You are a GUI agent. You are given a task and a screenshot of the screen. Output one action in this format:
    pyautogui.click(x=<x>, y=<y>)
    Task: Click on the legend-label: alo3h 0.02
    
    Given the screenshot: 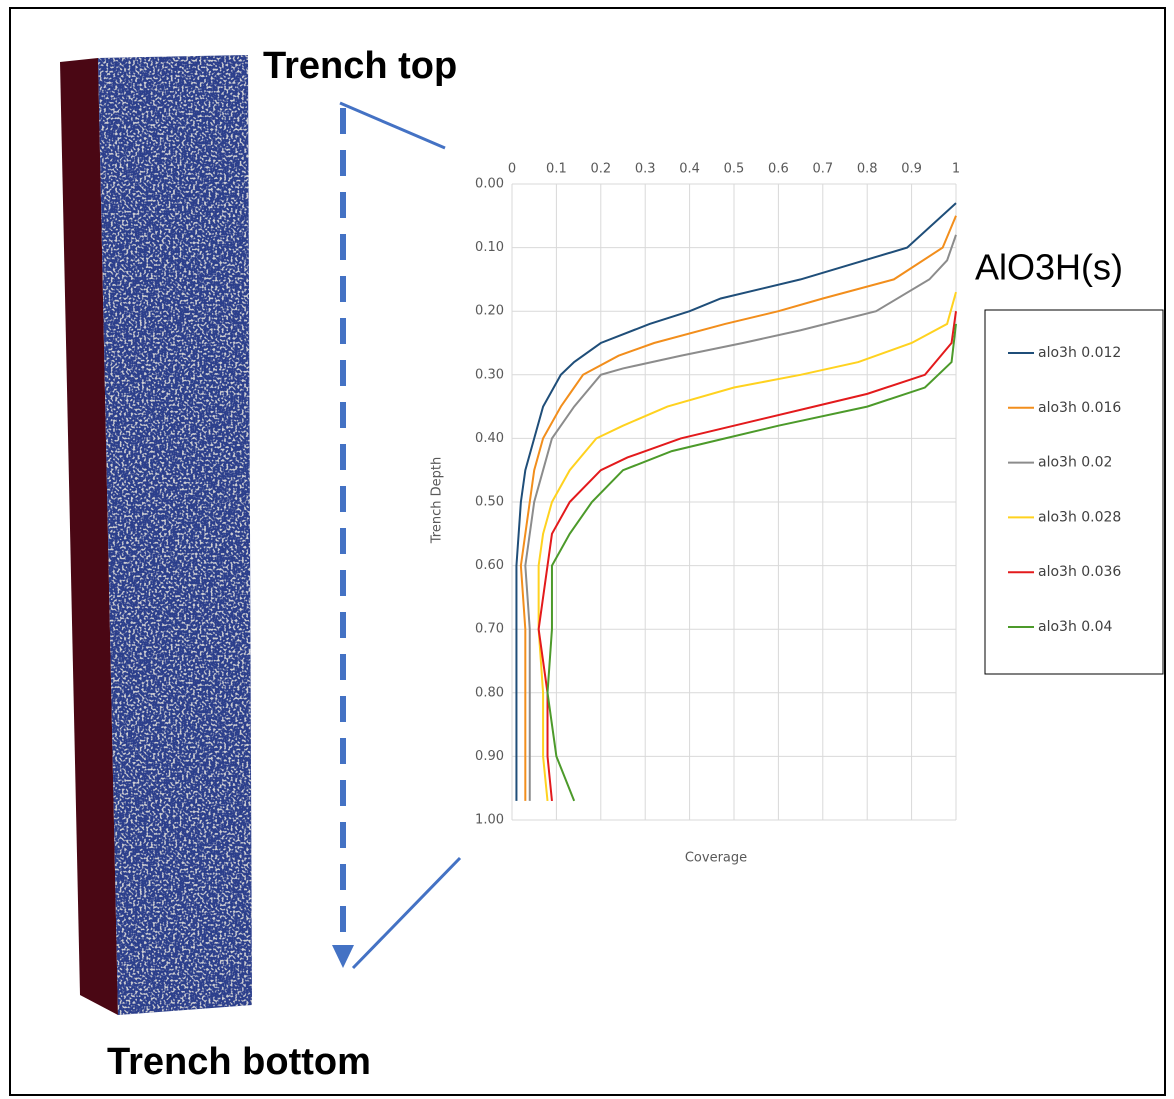 What is the action you would take?
    pyautogui.click(x=1075, y=463)
    